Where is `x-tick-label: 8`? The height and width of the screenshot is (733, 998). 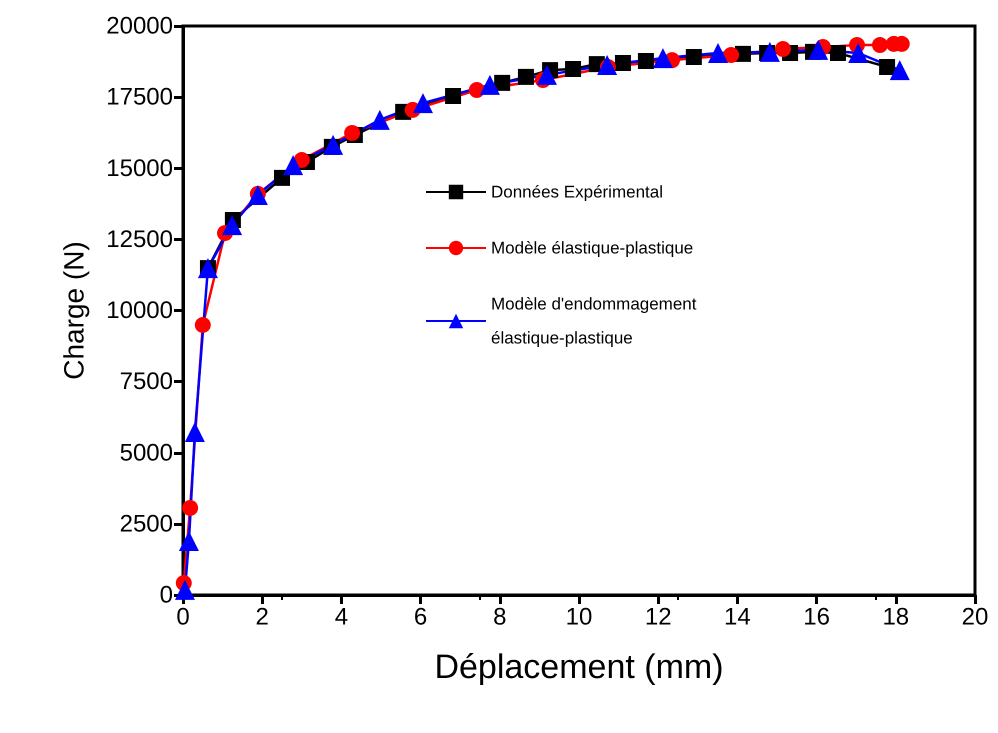 x-tick-label: 8 is located at coordinates (499, 617).